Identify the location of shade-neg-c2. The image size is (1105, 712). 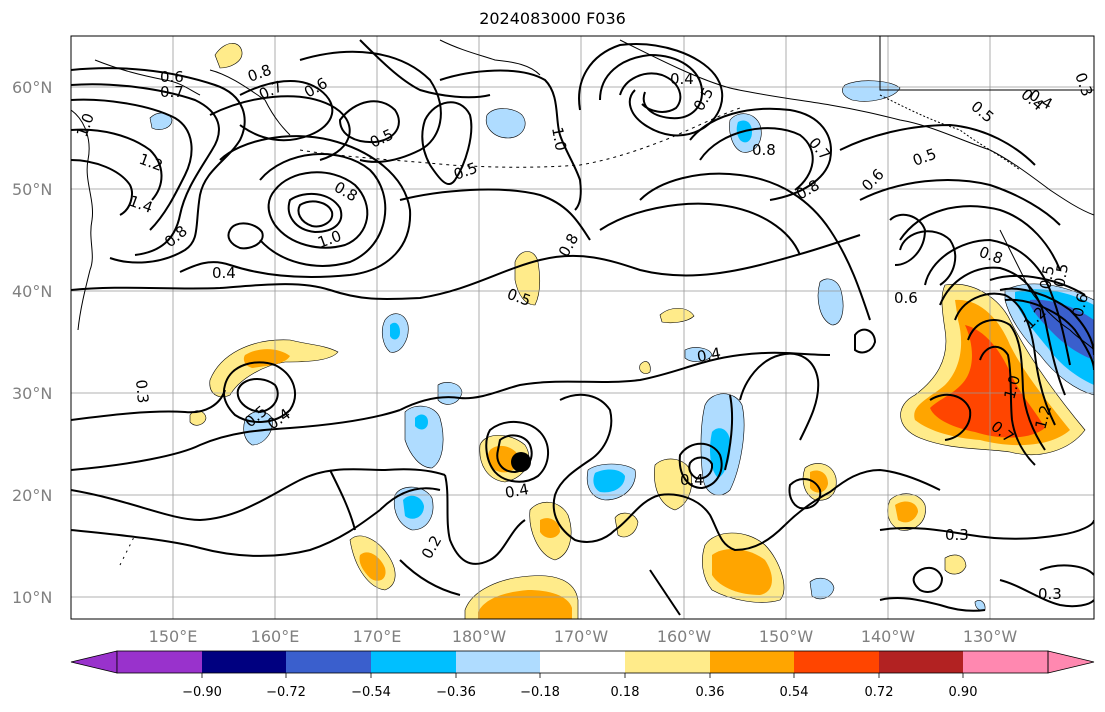
(424, 437).